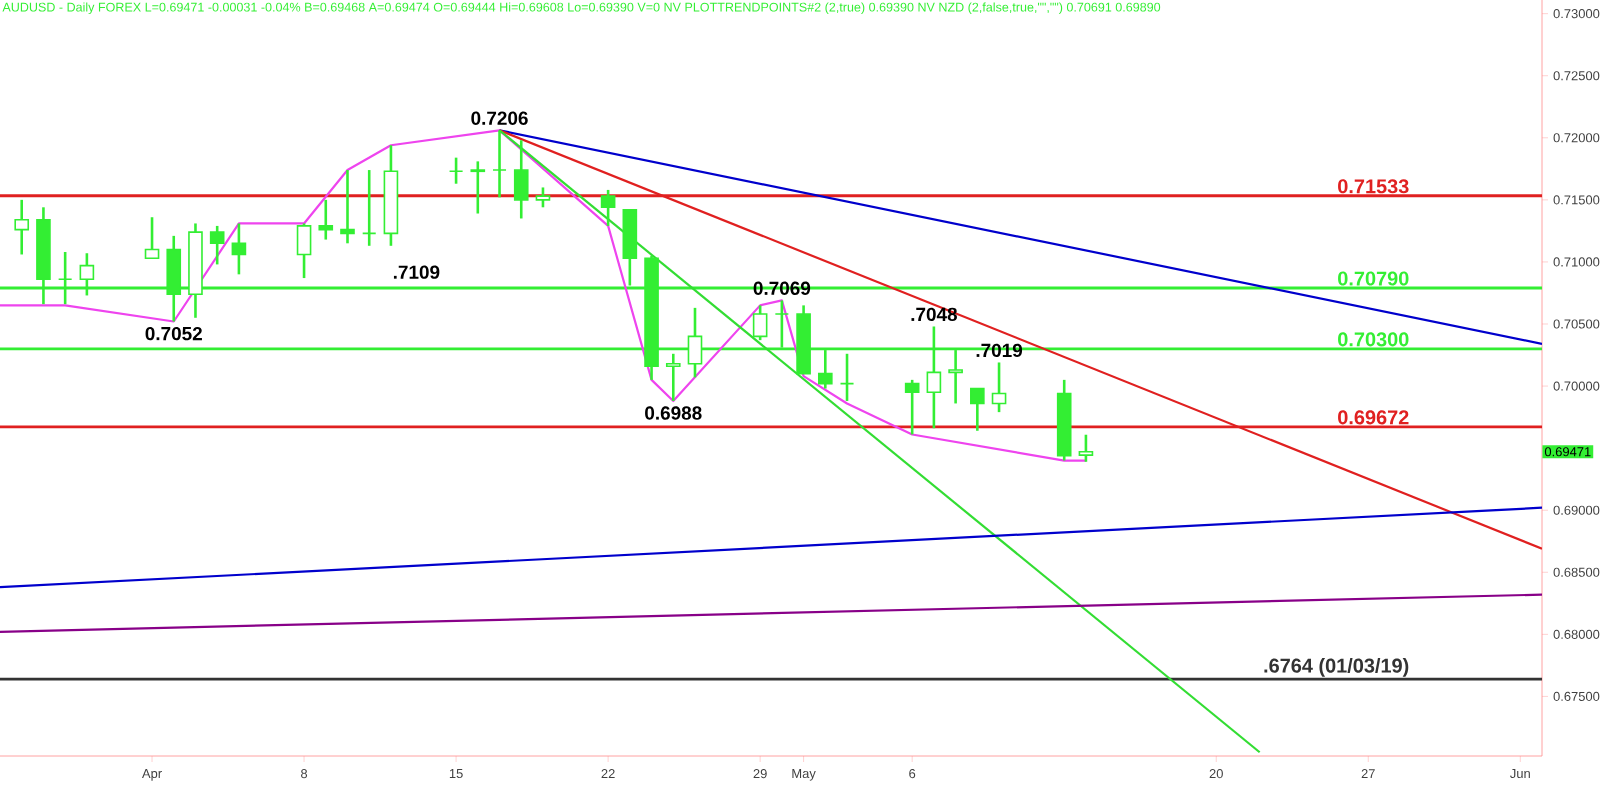 The height and width of the screenshot is (804, 1600). What do you see at coordinates (1373, 186) in the screenshot?
I see `ref-line-label: 0.71533` at bounding box center [1373, 186].